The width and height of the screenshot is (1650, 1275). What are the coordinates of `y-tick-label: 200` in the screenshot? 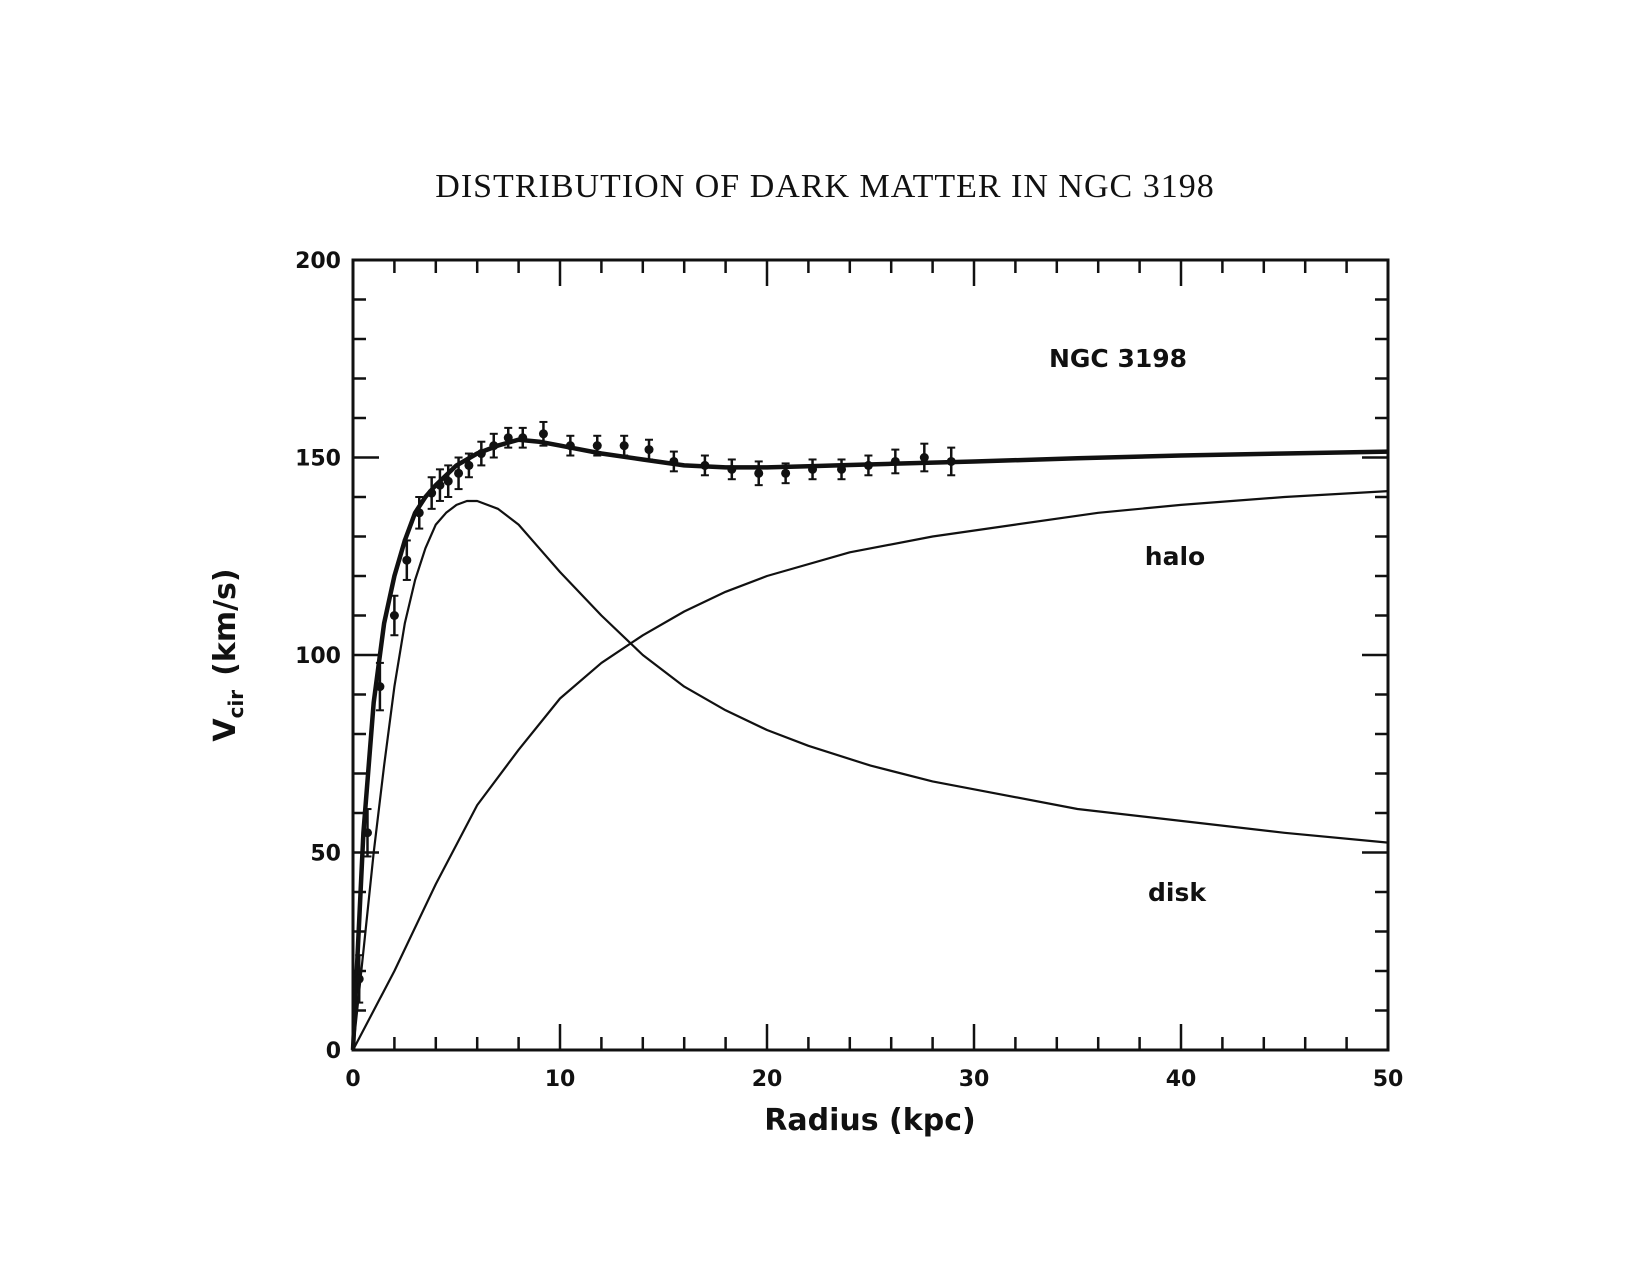 It's located at (318, 261).